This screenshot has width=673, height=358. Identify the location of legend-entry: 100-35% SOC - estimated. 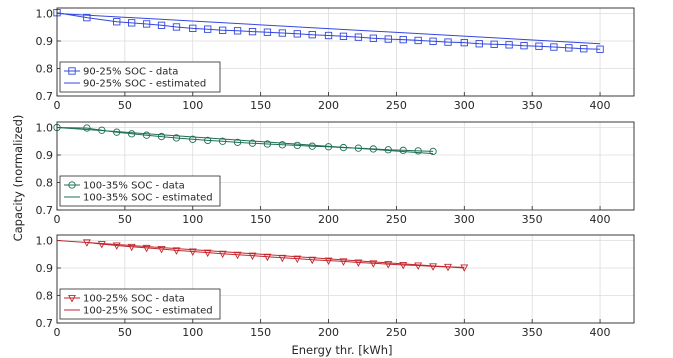
(148, 198).